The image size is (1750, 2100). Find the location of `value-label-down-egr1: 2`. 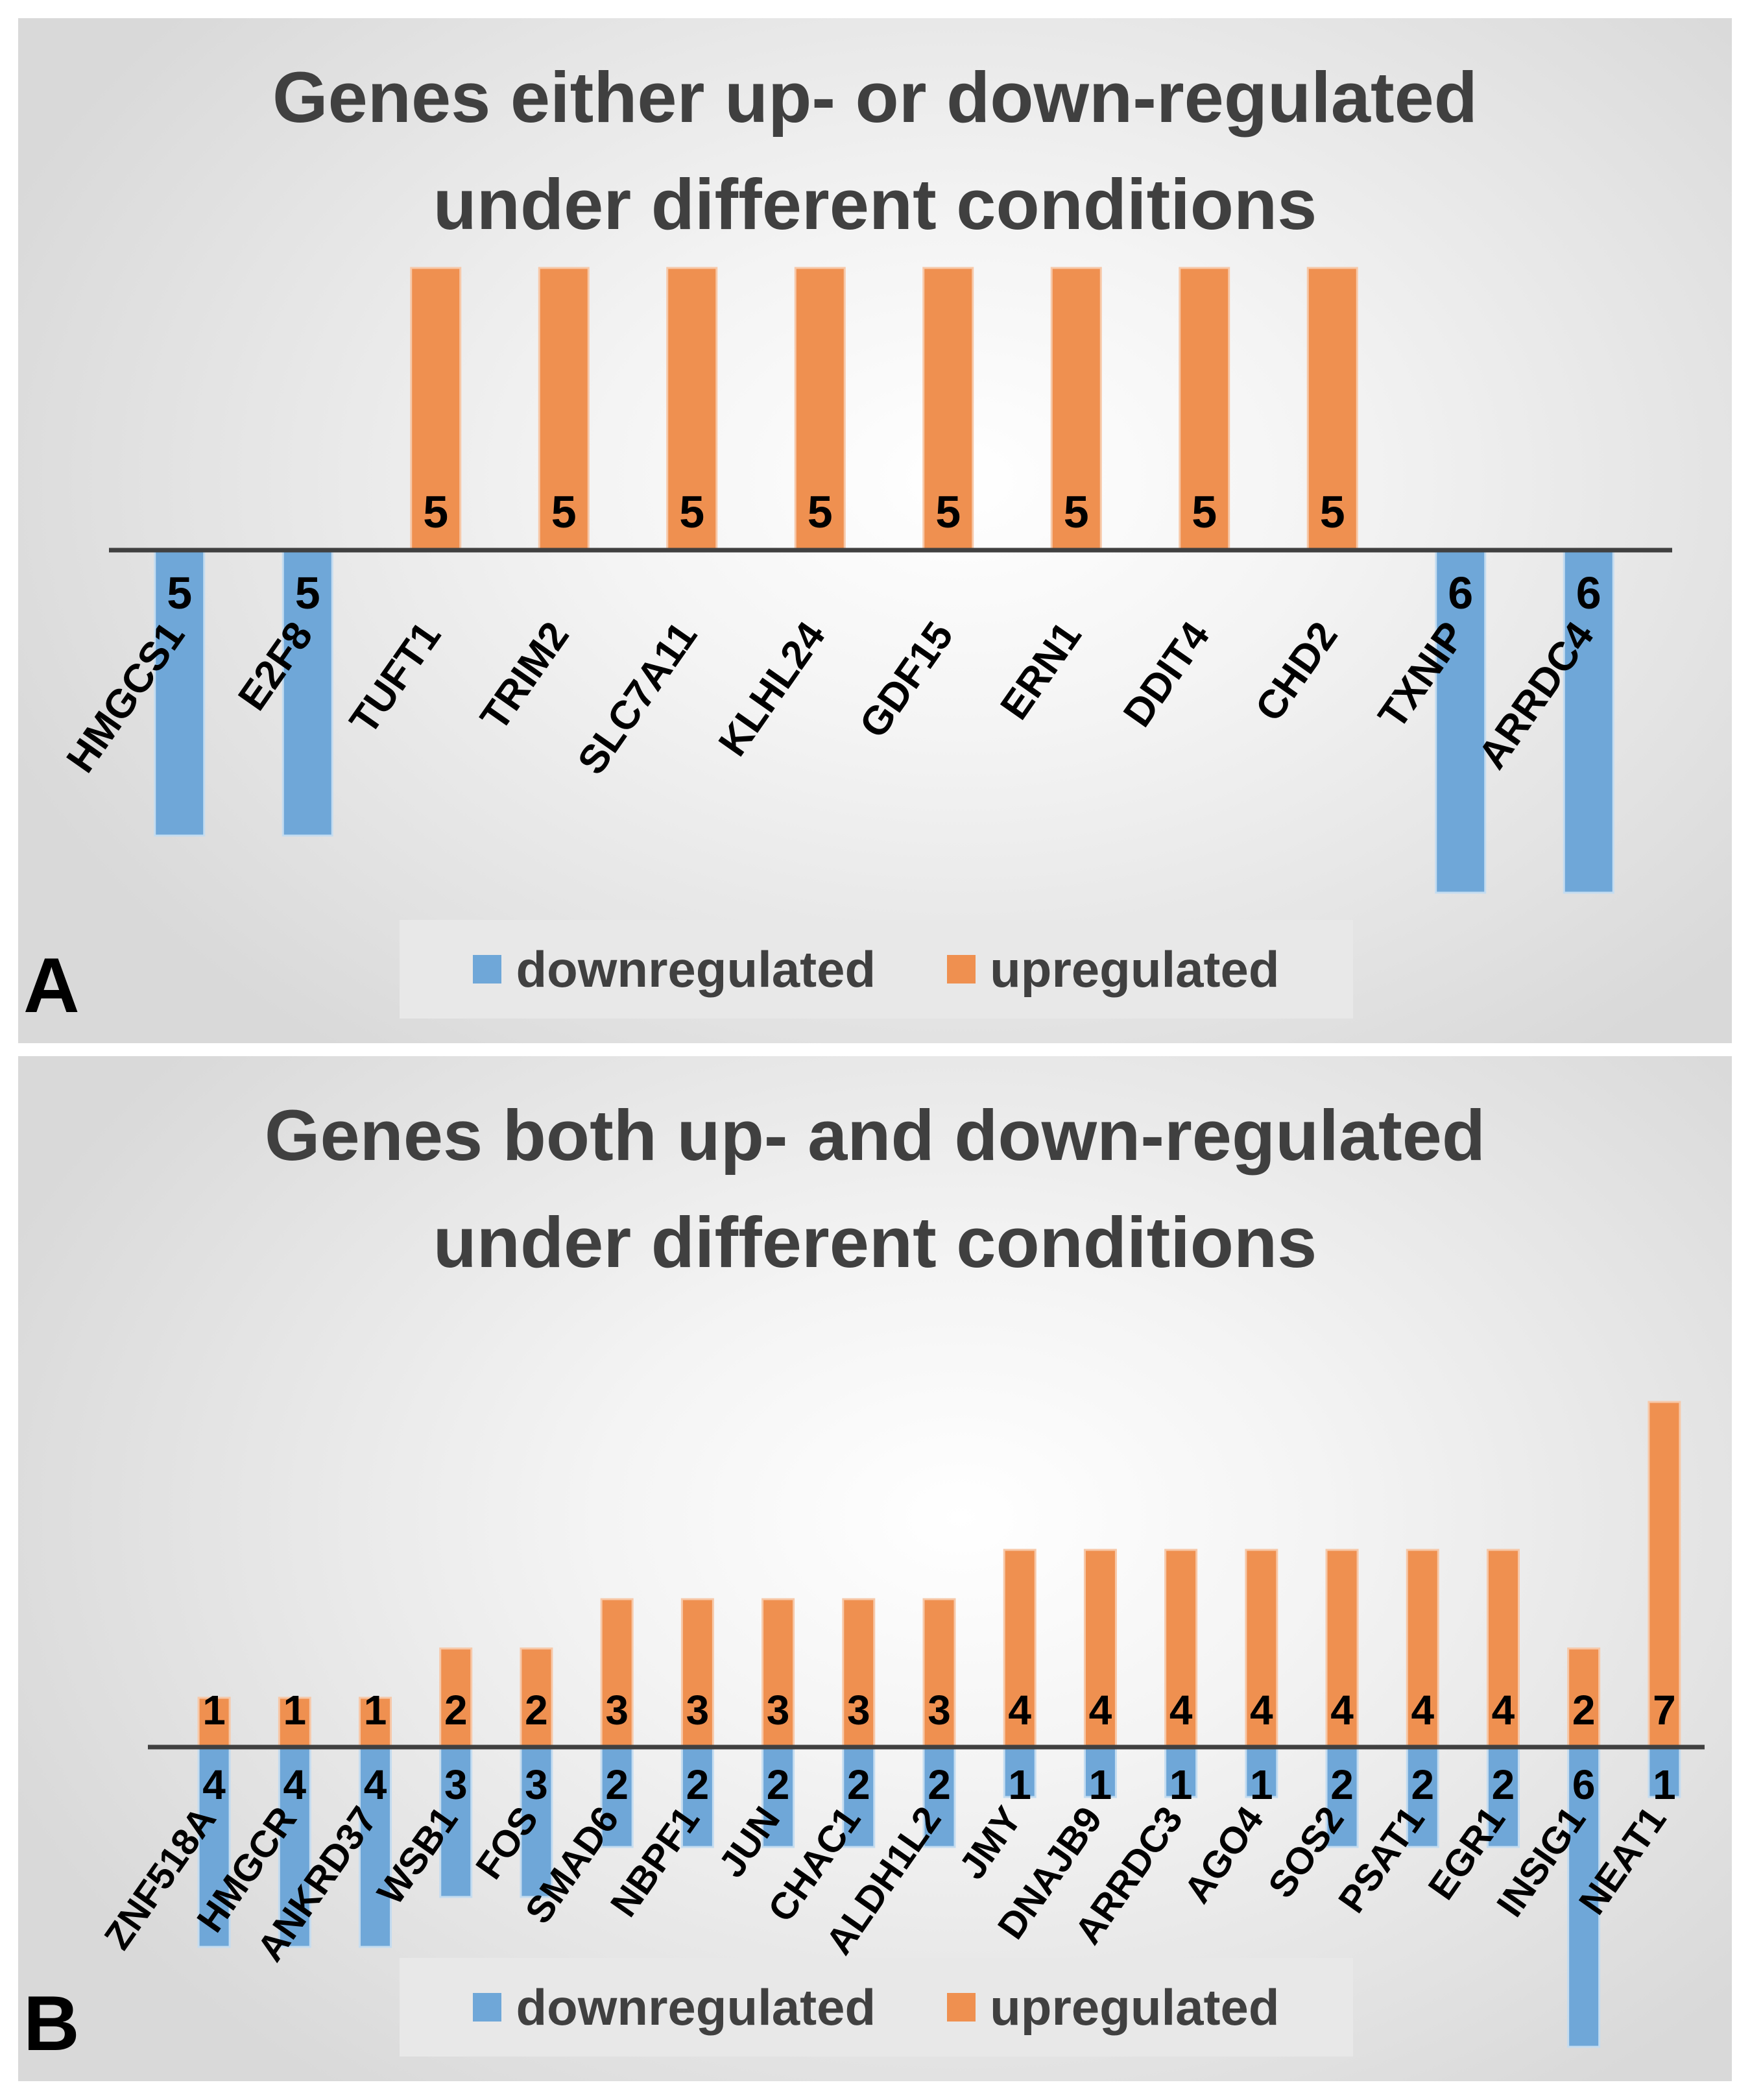

value-label-down-egr1: 2 is located at coordinates (1503, 1784).